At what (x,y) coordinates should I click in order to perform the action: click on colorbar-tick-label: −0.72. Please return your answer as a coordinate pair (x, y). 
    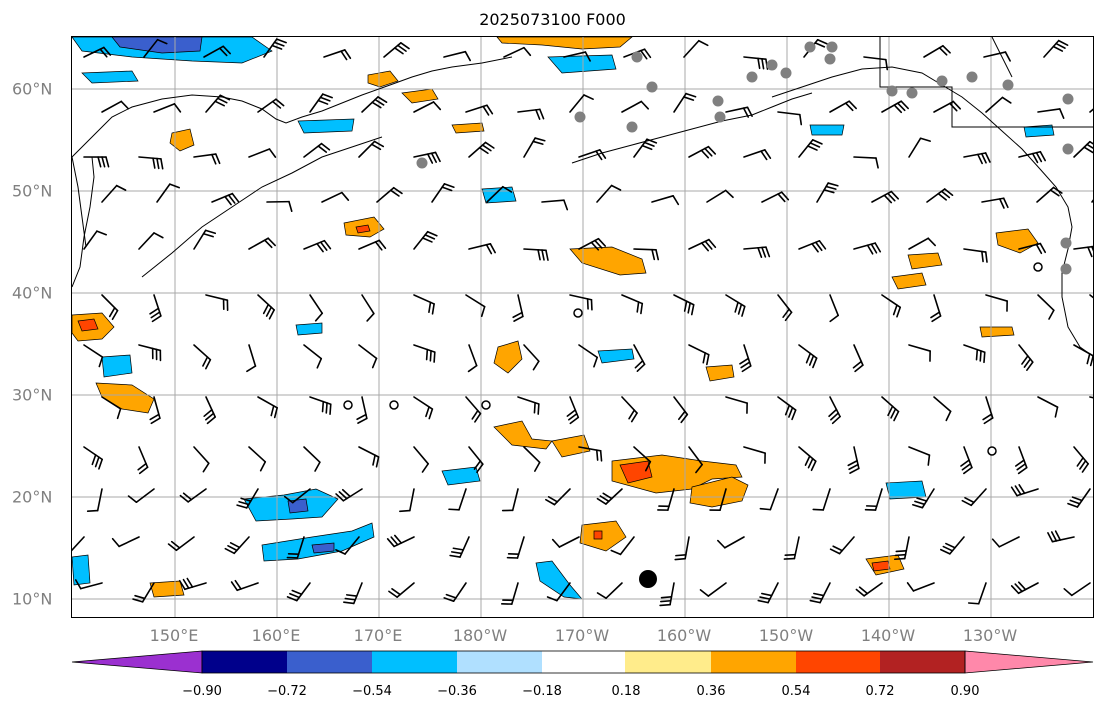
    Looking at the image, I should click on (287, 691).